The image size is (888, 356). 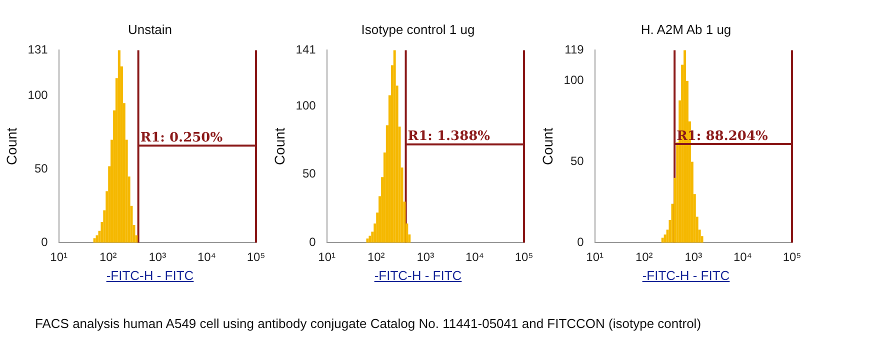 I want to click on chart-title: Unstain, so click(x=150, y=29).